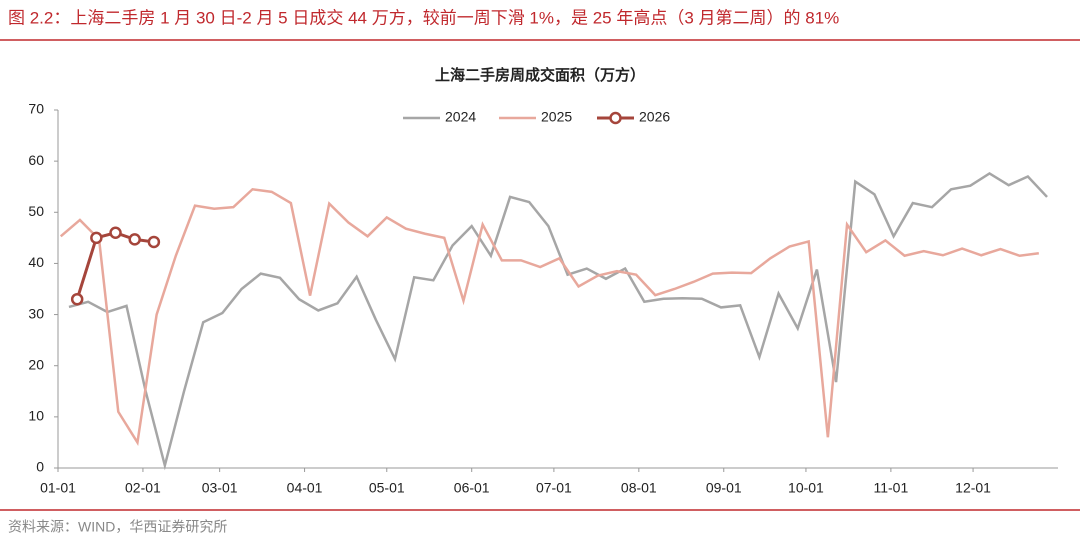 The image size is (1080, 548). What do you see at coordinates (115, 265) in the screenshot?
I see `series-line` at bounding box center [115, 265].